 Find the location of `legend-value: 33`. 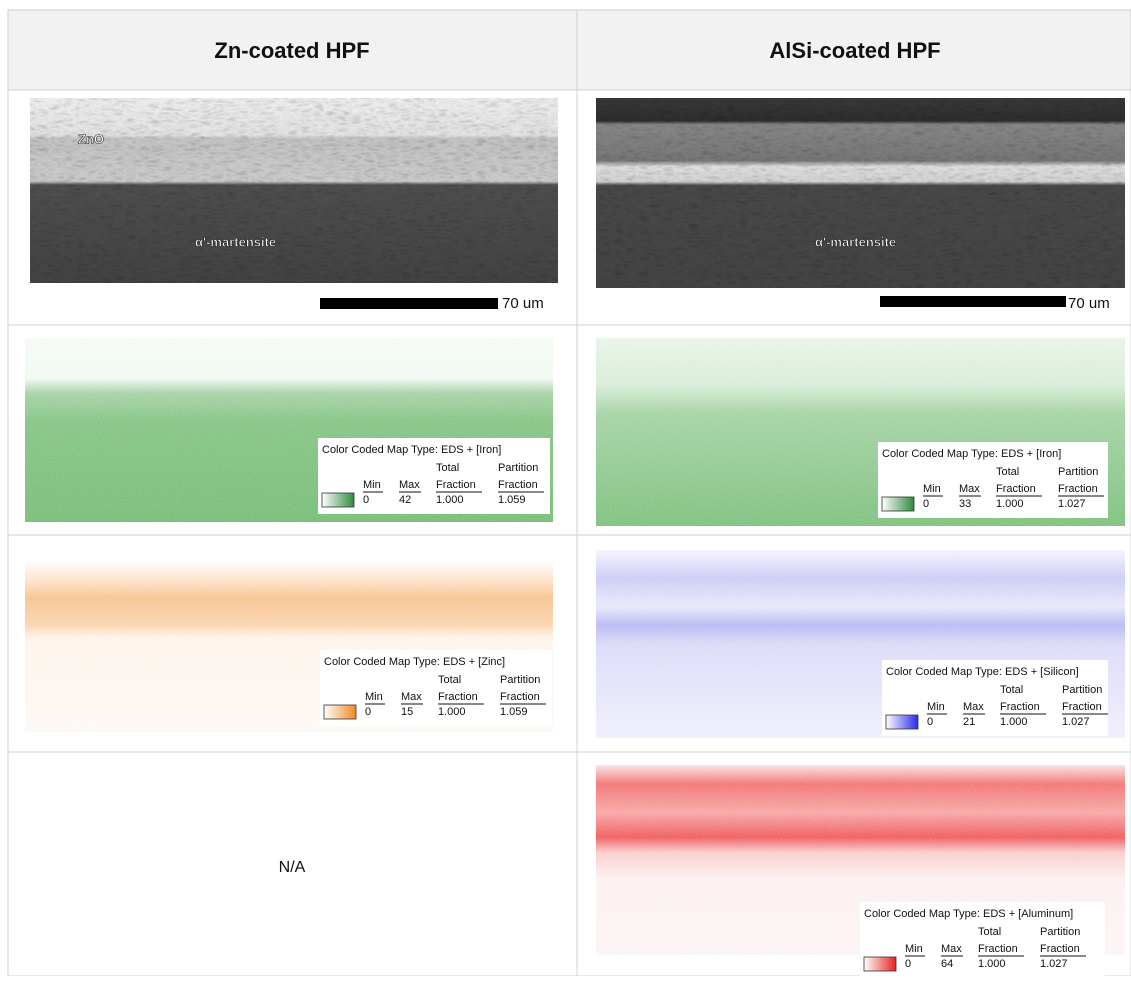

legend-value: 33 is located at coordinates (965, 504).